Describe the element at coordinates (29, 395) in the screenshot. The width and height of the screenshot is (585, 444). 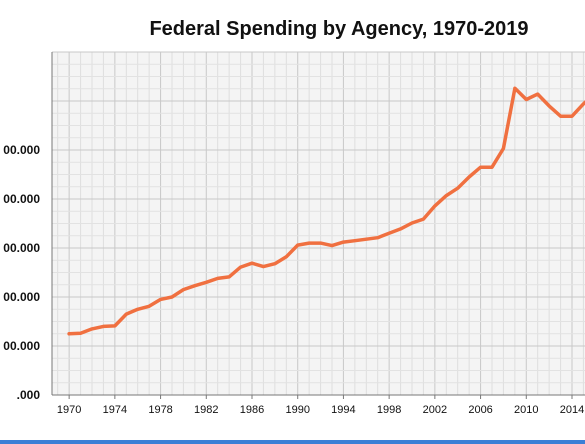
I see `y-tick-label: .000` at that location.